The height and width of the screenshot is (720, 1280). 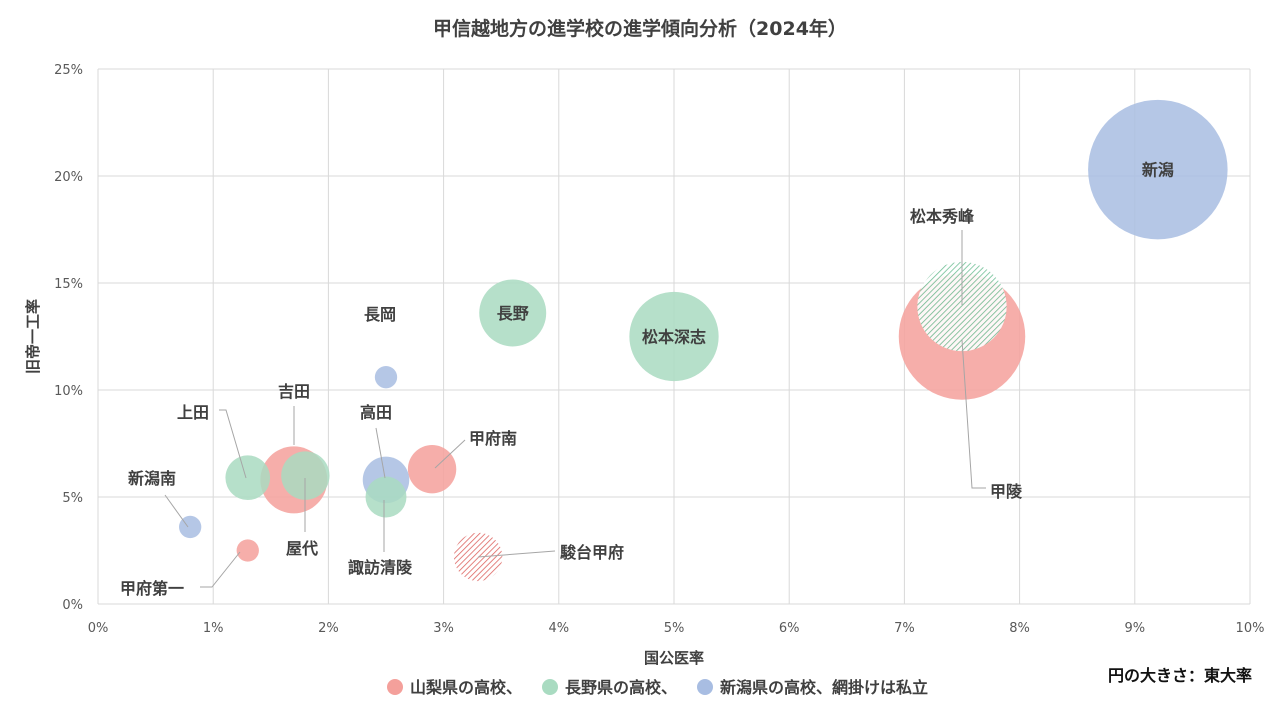 I want to click on y-tick-label: 0%, so click(x=72, y=605).